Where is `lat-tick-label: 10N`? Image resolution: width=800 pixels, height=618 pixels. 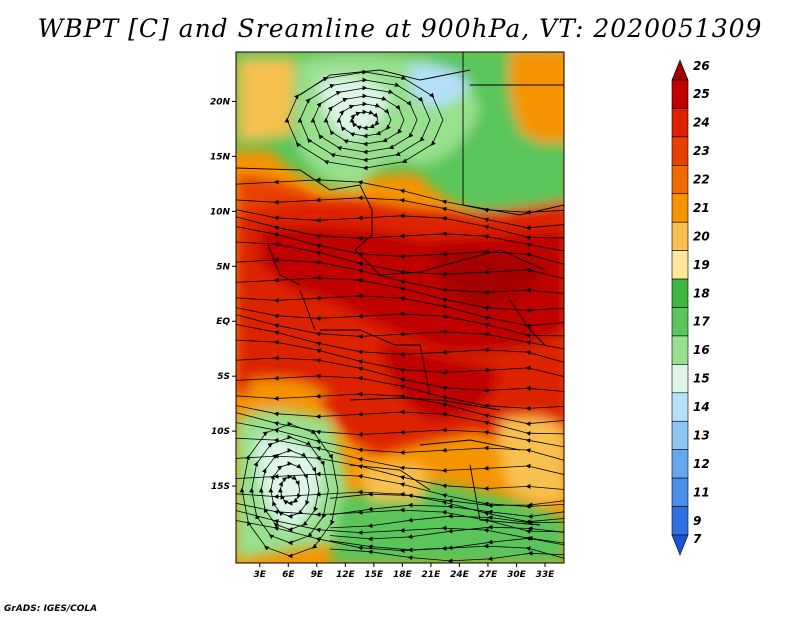 lat-tick-label: 10N is located at coordinates (220, 212).